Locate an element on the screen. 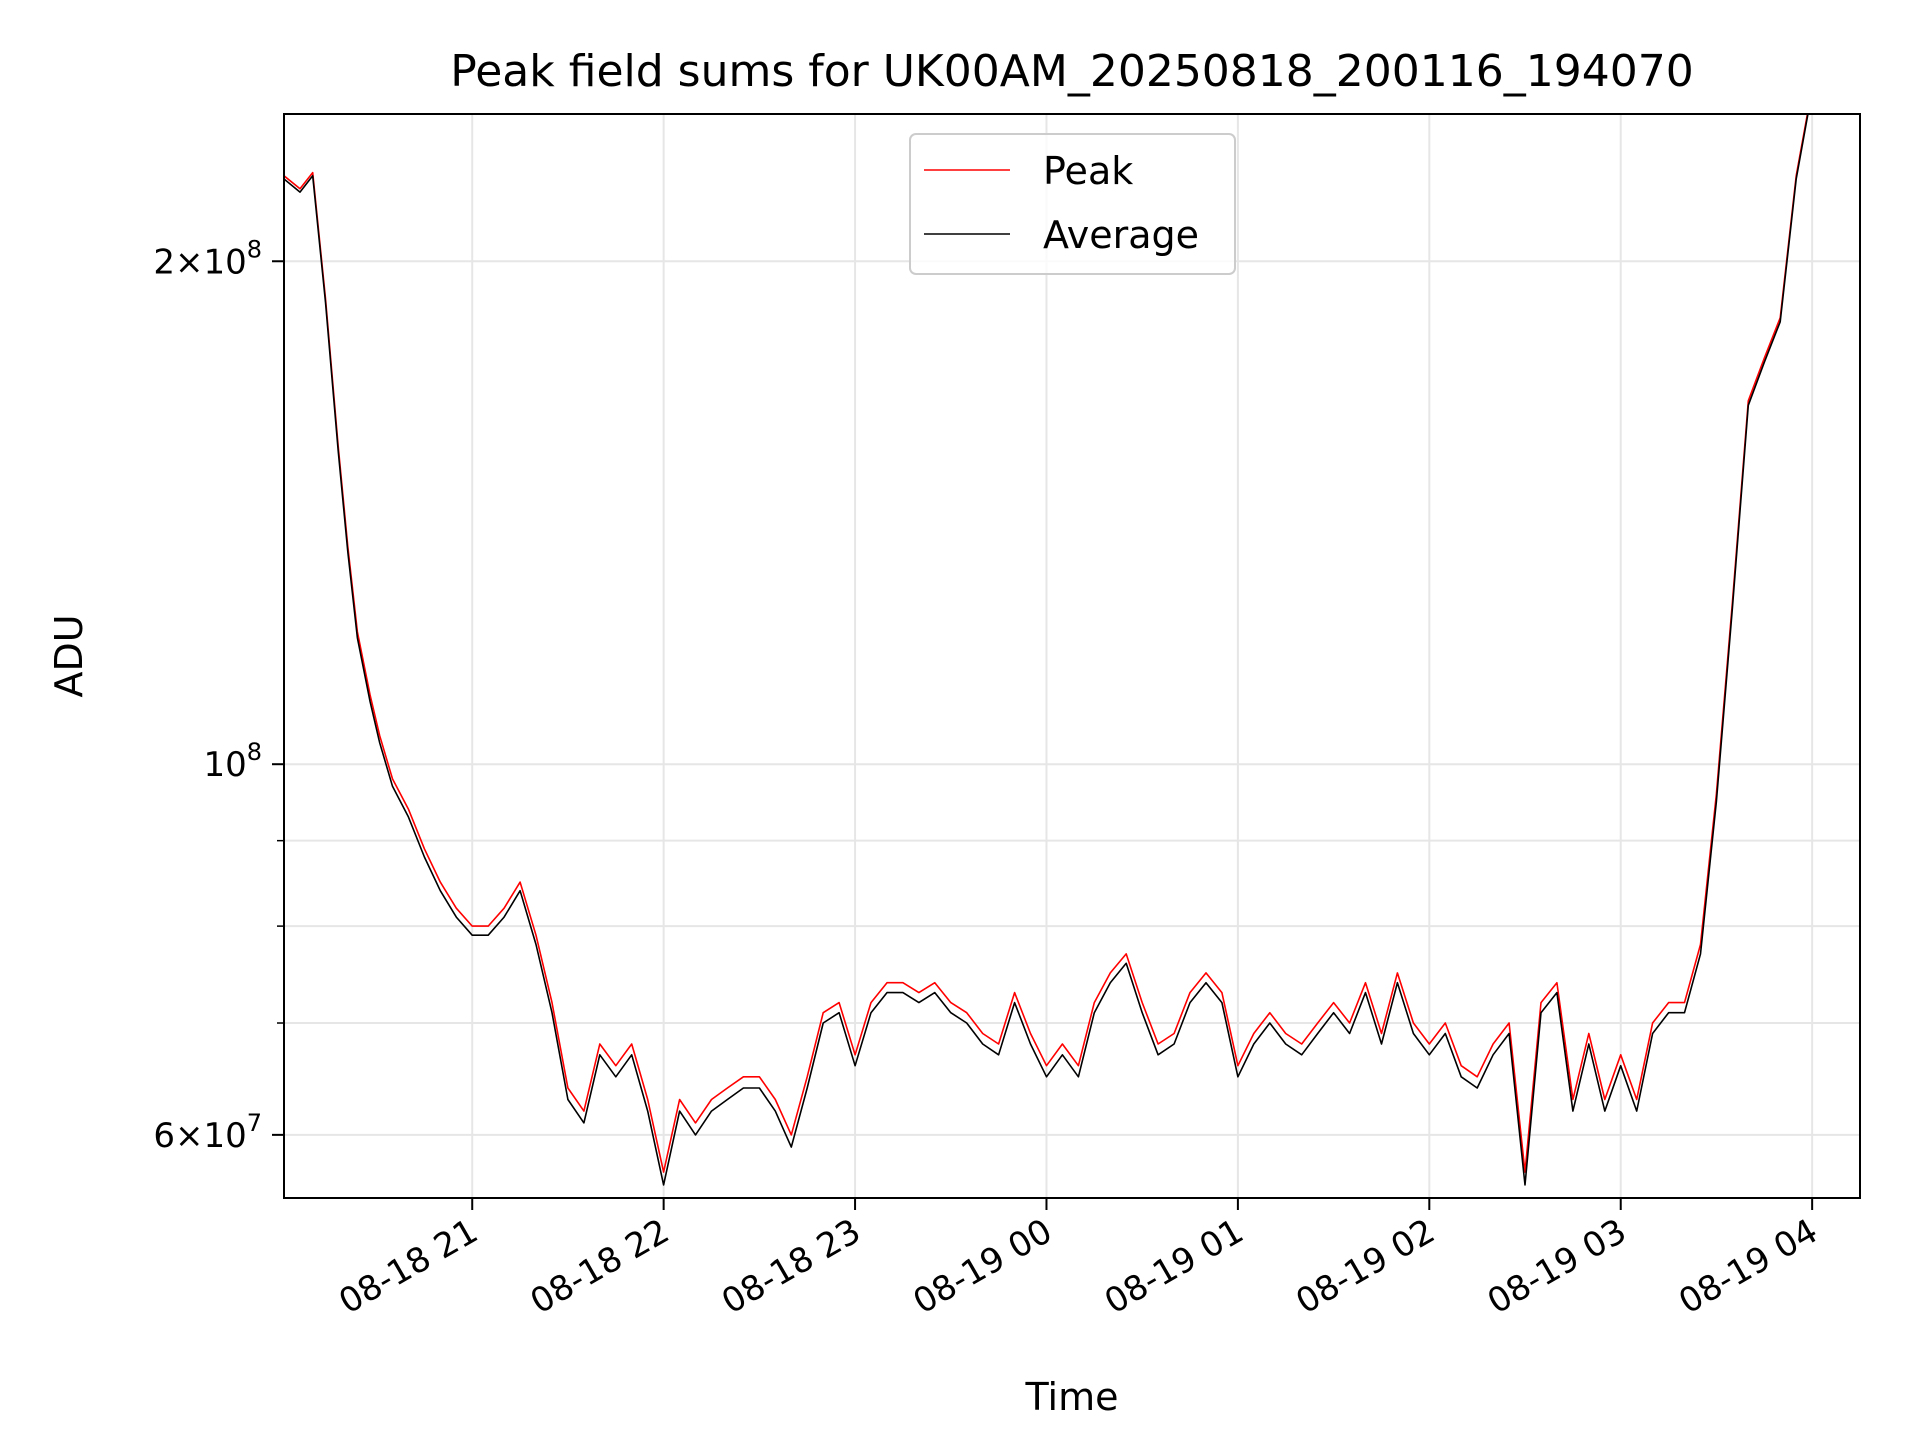 The image size is (1920, 1440). legend-peak-label: Peak is located at coordinates (1088, 171).